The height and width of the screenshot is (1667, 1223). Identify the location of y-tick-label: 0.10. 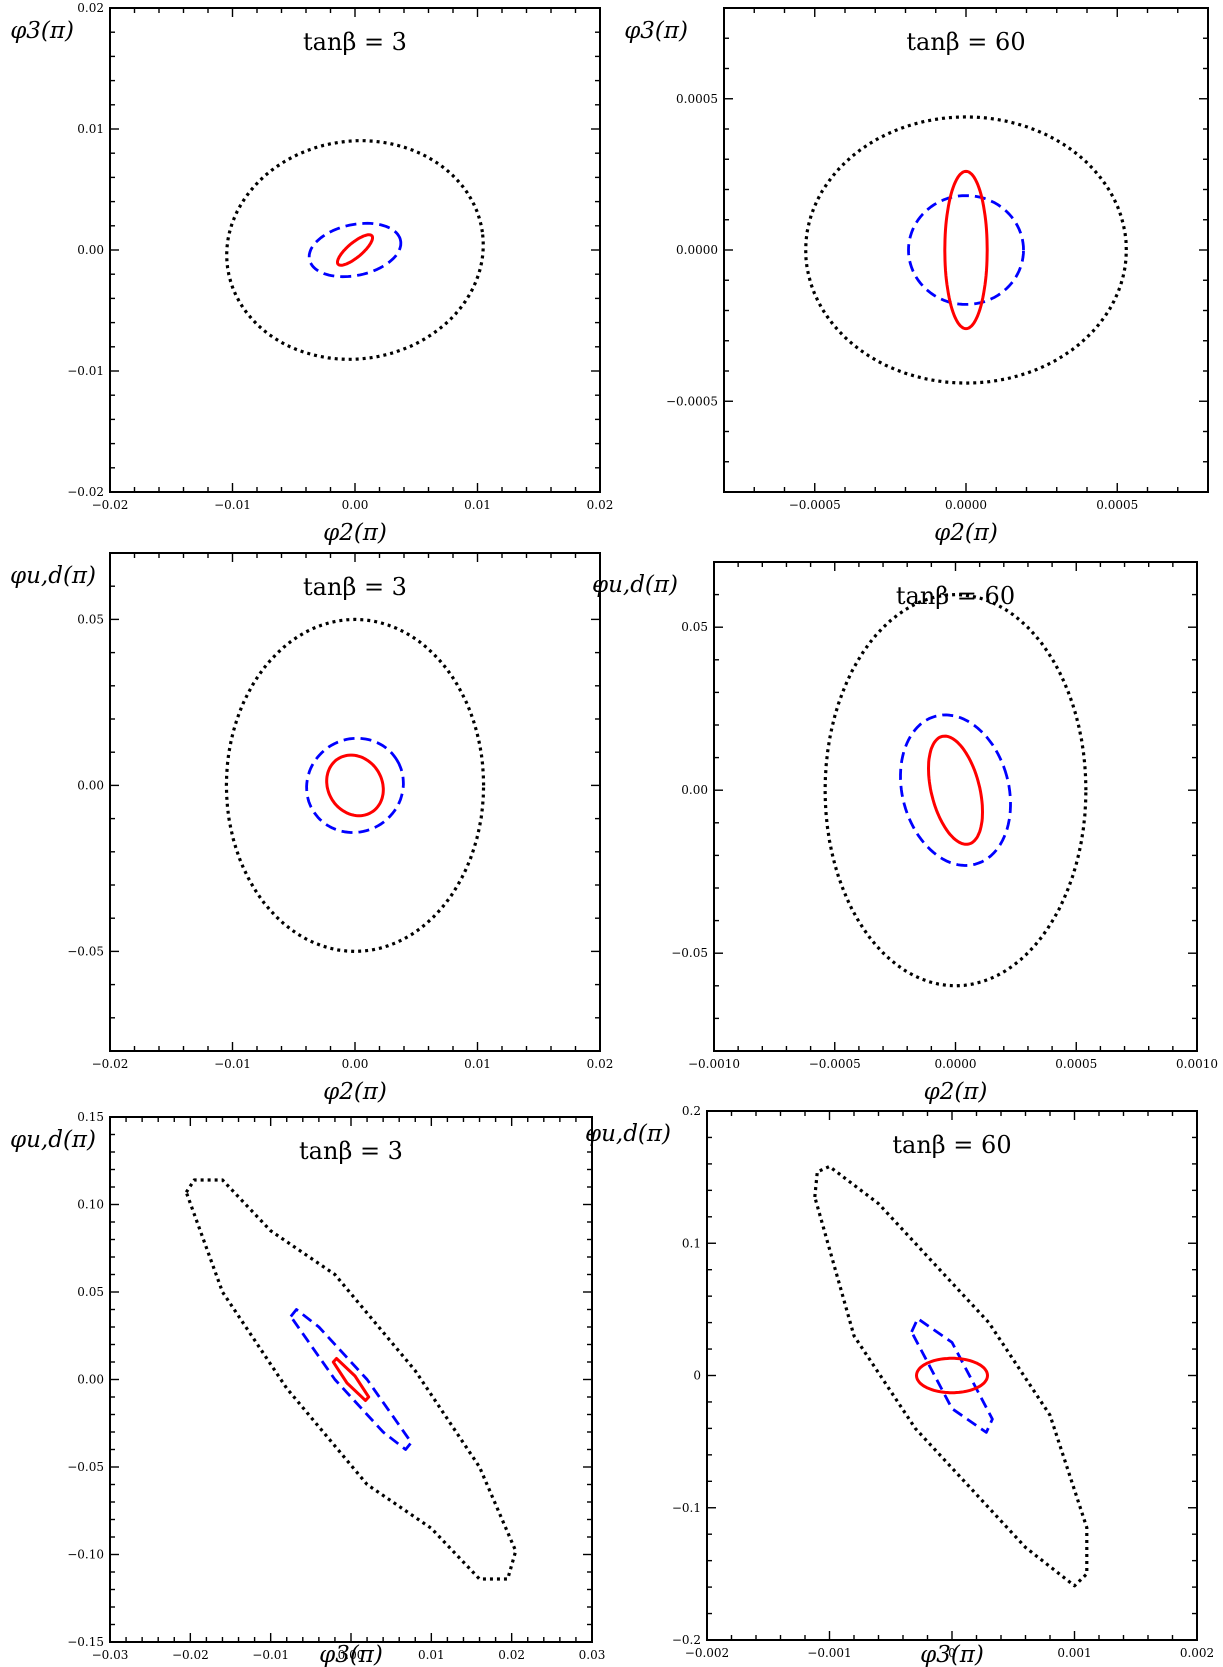
(90, 1205).